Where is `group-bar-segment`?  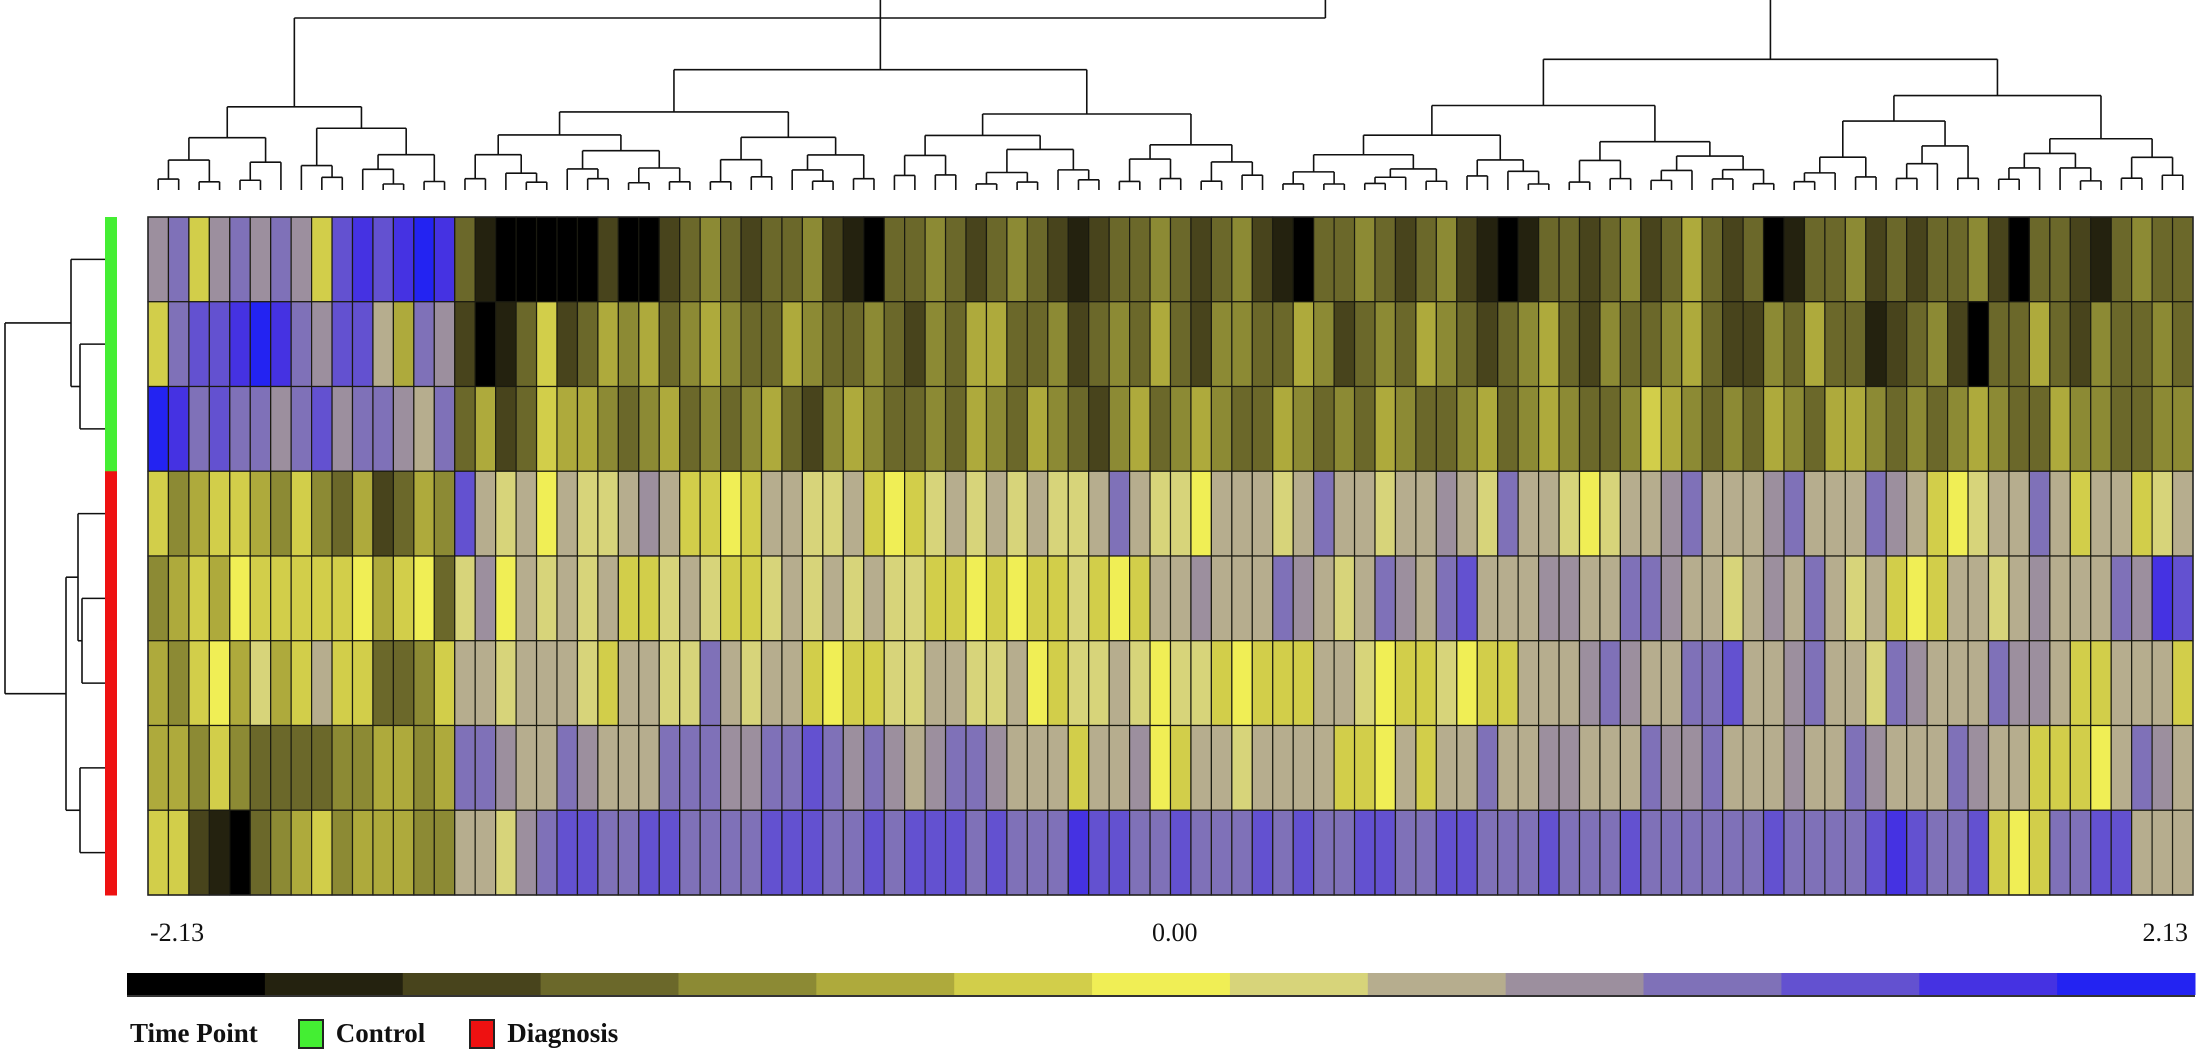
group-bar-segment is located at coordinates (111, 429).